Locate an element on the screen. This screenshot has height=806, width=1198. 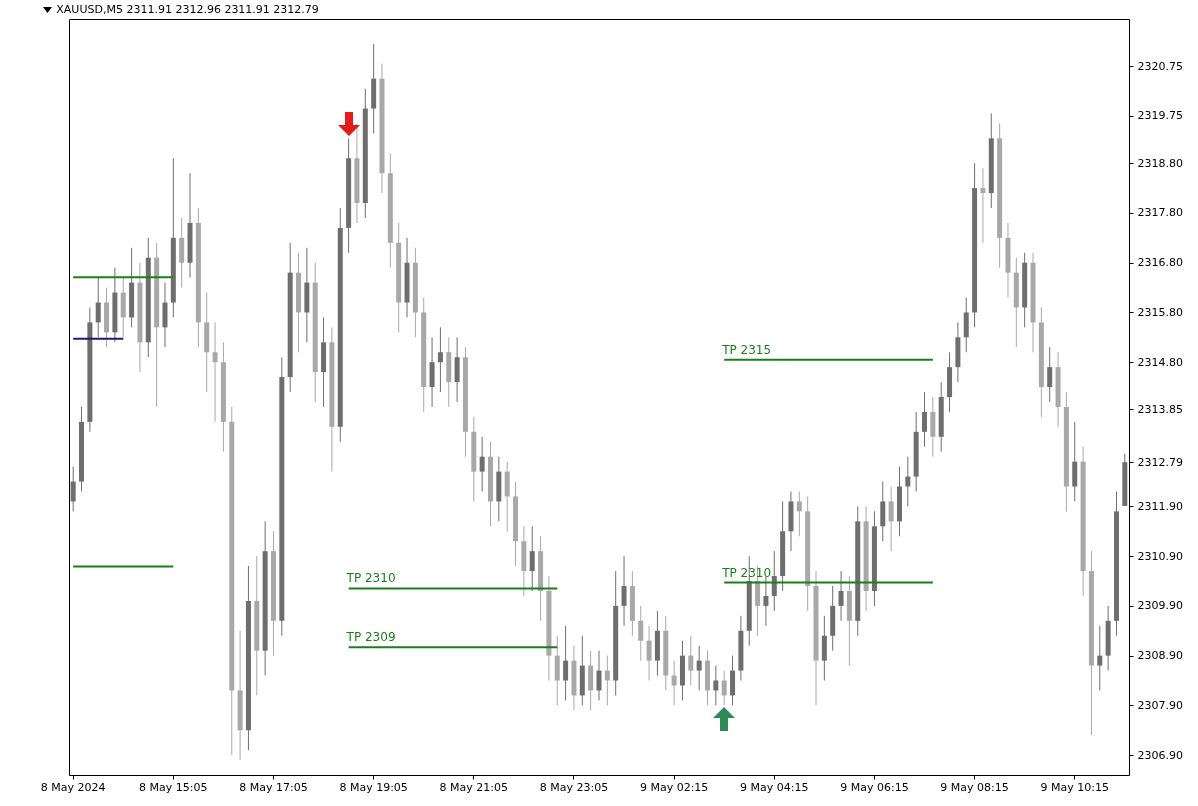
x-tick-label: 9 May 04:15 is located at coordinates (774, 787).